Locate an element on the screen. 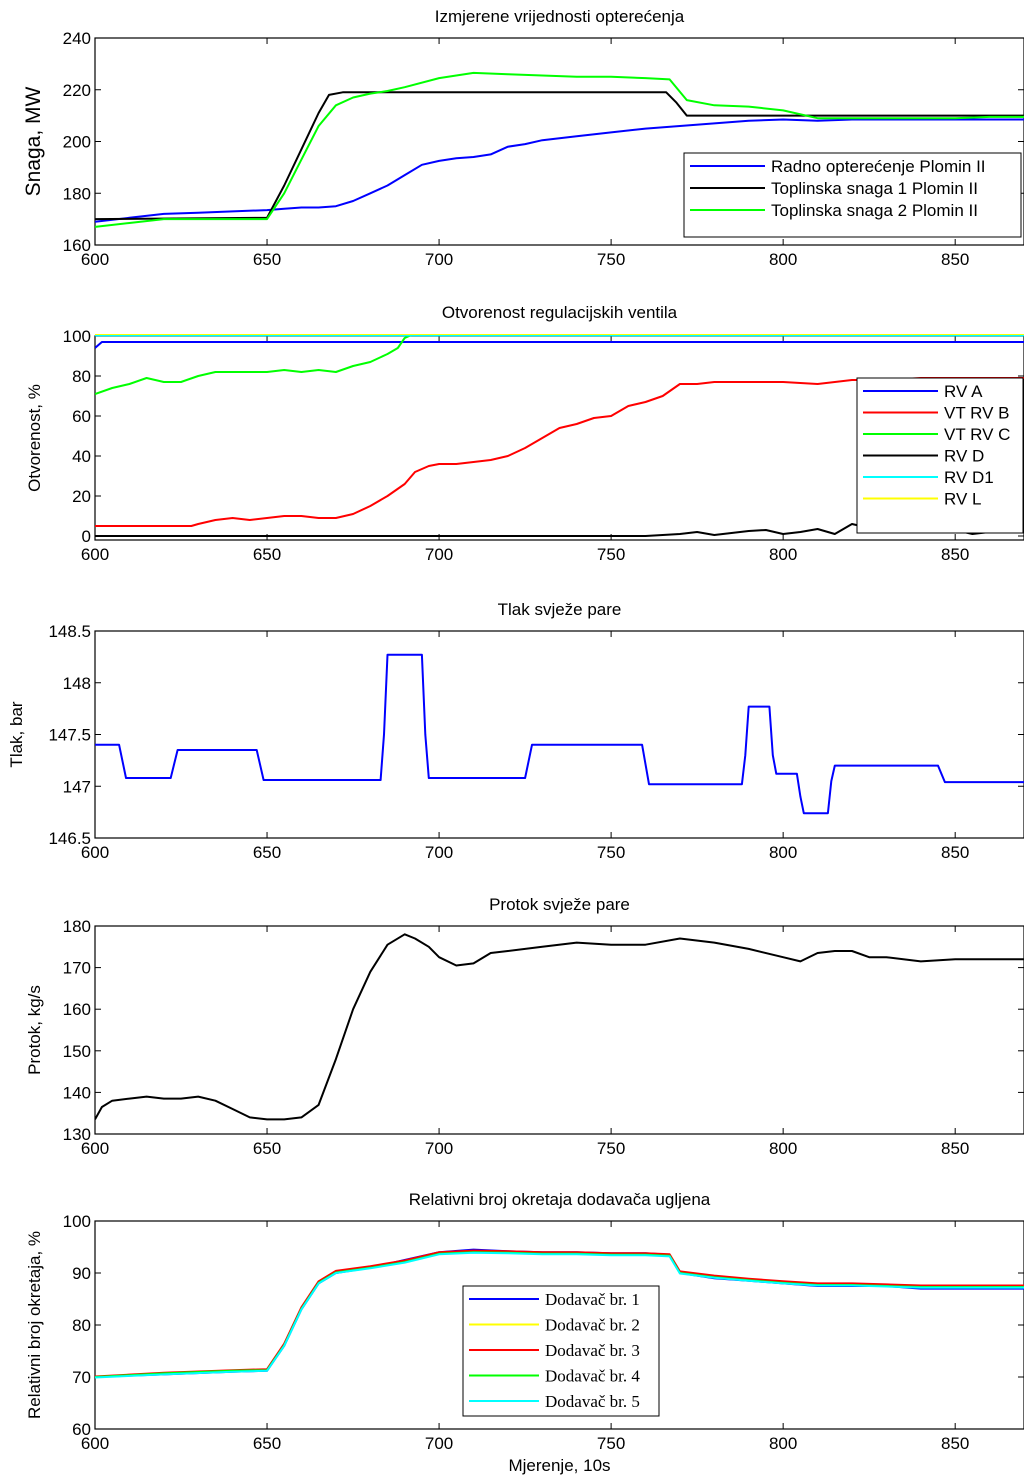 This screenshot has height=1483, width=1024. legend-label: RV D is located at coordinates (964, 456).